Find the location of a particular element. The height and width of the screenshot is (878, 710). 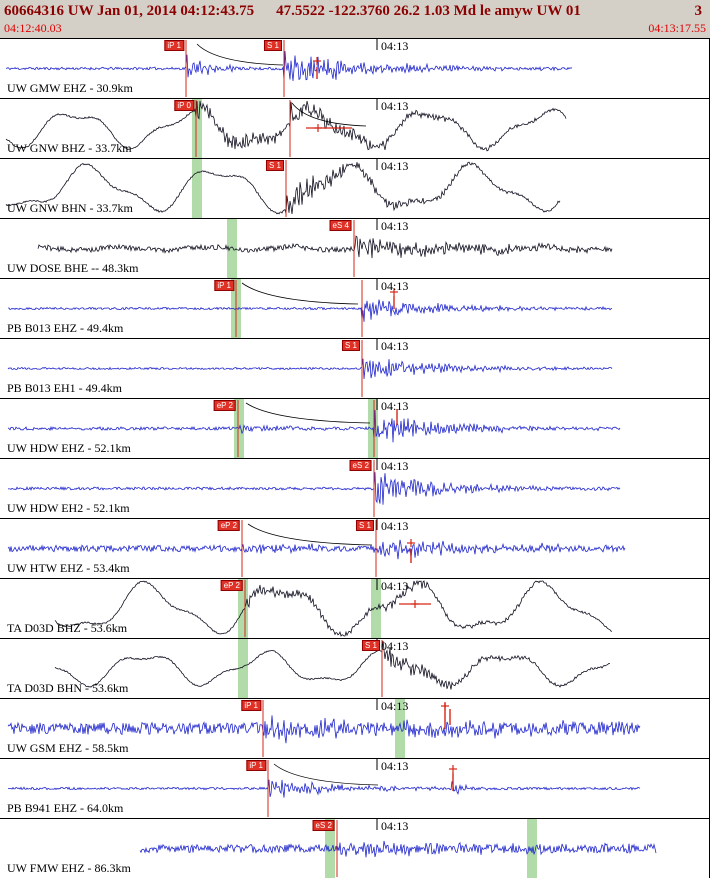

station-label: UW HTW EHZ - 53.4km is located at coordinates (68, 568).